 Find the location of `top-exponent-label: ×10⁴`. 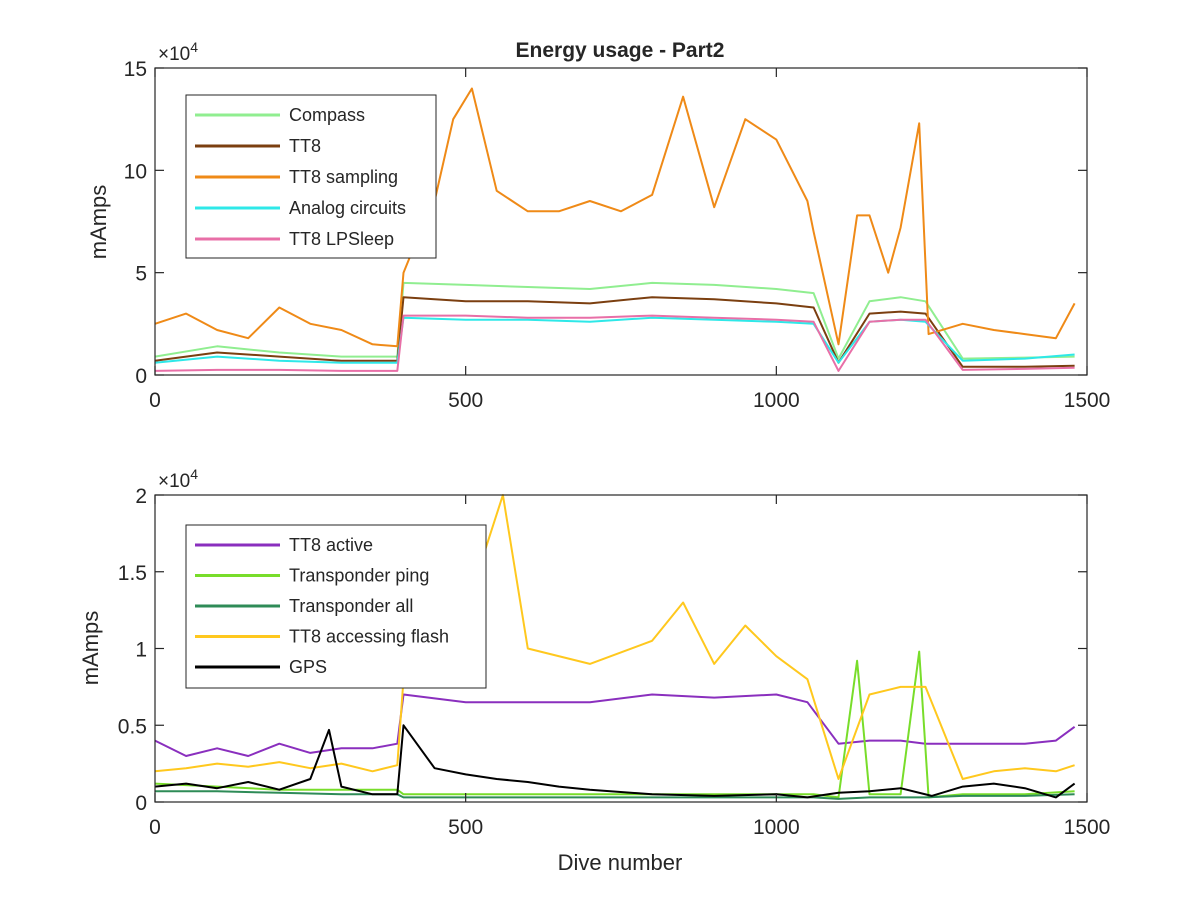

top-exponent-label: ×10⁴ is located at coordinates (178, 52).